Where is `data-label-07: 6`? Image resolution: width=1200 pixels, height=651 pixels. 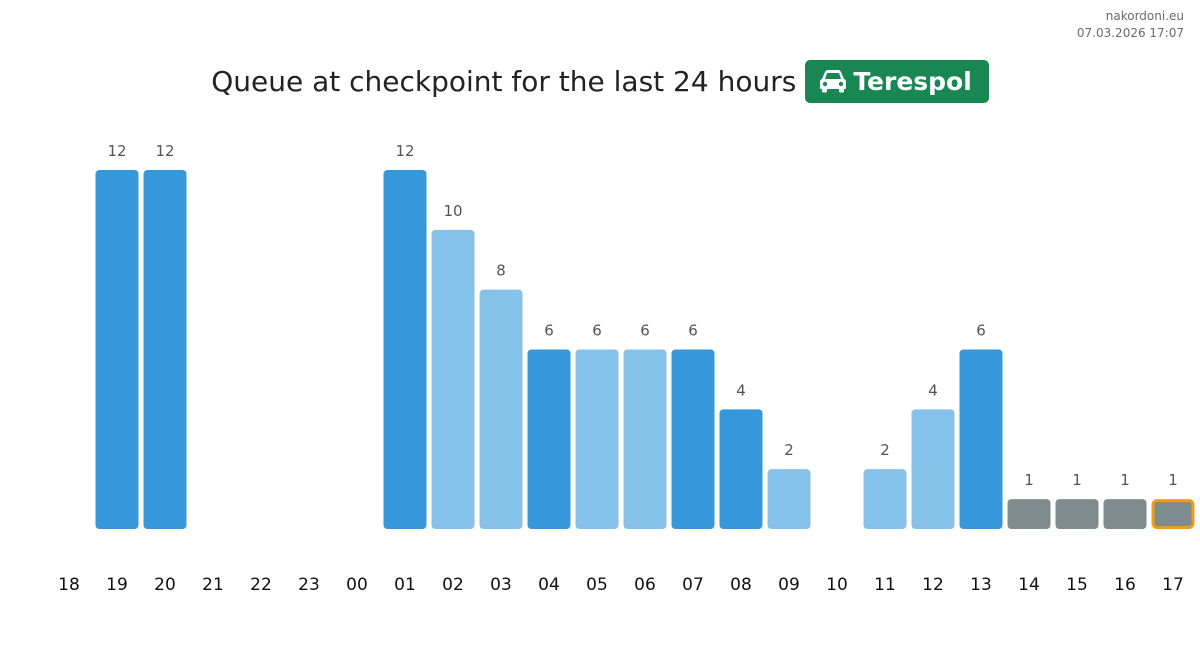
data-label-07: 6 is located at coordinates (693, 331).